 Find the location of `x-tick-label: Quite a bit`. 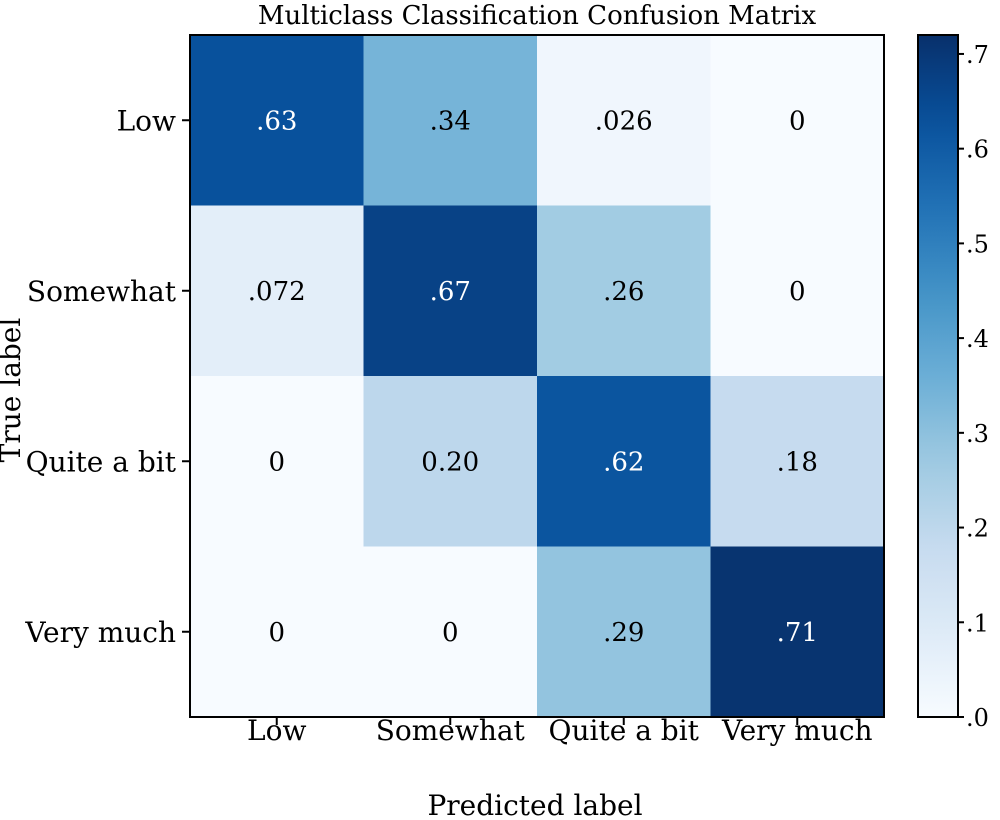

x-tick-label: Quite a bit is located at coordinates (624, 730).